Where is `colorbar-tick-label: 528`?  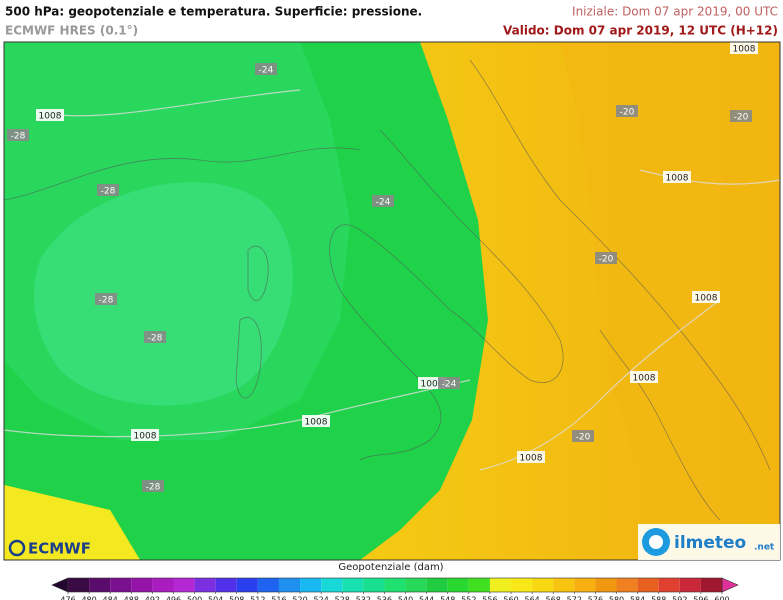
colorbar-tick-label: 528 is located at coordinates (342, 598).